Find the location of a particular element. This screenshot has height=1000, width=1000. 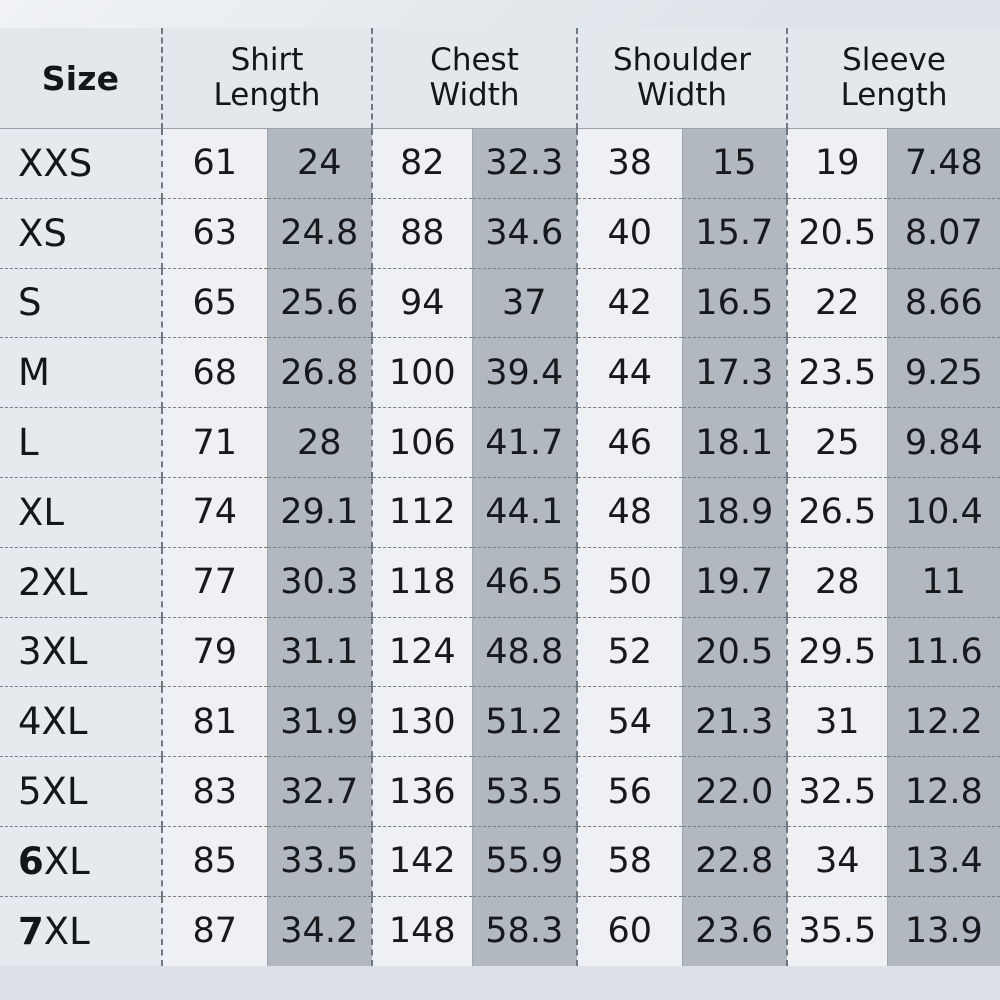

cell-chest-width-cm: 100 is located at coordinates (421, 373).